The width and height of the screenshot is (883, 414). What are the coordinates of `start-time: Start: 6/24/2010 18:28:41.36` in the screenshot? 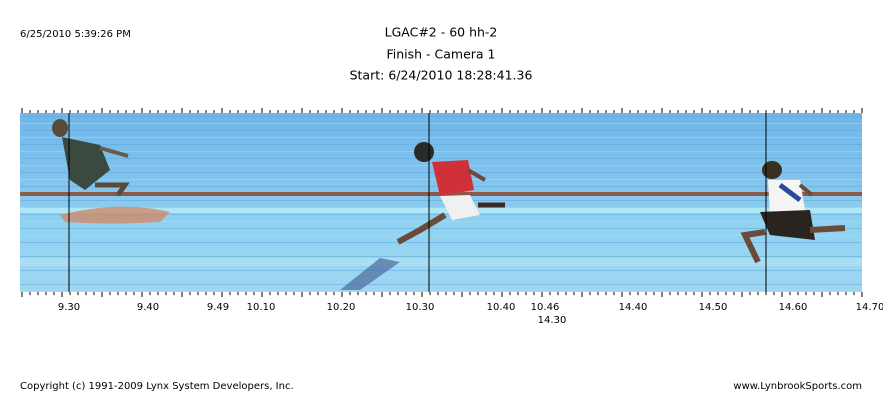 It's located at (441, 75).